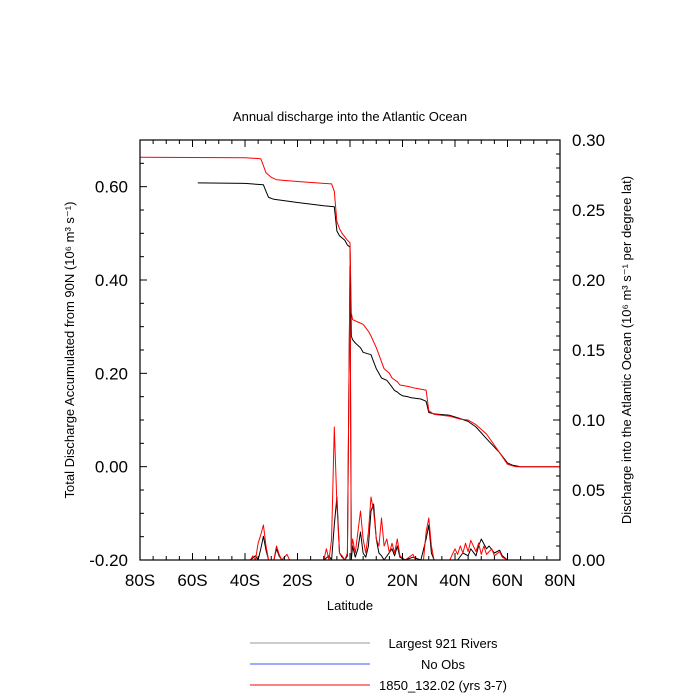  What do you see at coordinates (111, 187) in the screenshot?
I see `y-left-tick-label: 0.60` at bounding box center [111, 187].